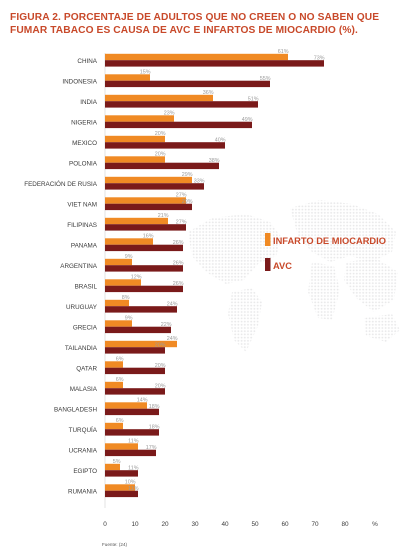 This screenshot has height=552, width=408. What do you see at coordinates (148, 236) in the screenshot?
I see `data-label: 16%` at bounding box center [148, 236].